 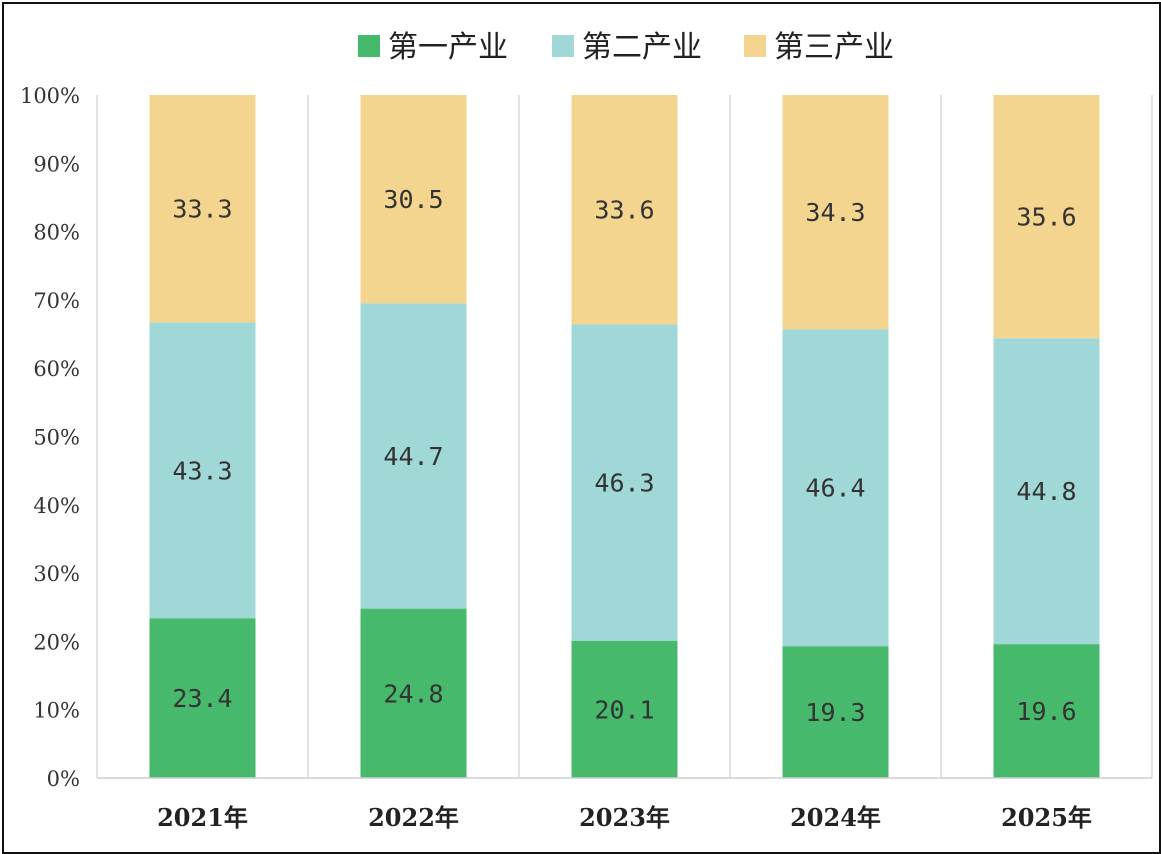 I want to click on data-label: 46.3, so click(x=624, y=483).